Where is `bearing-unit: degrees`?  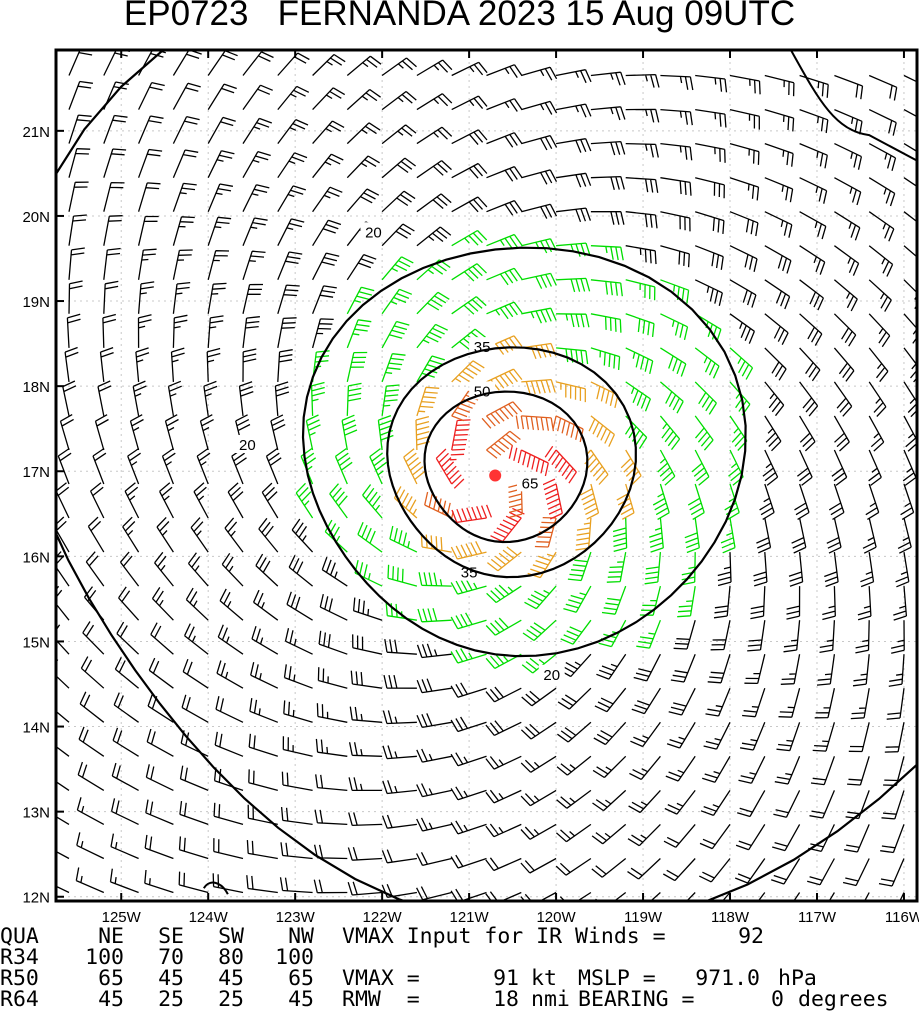 bearing-unit: degrees is located at coordinates (843, 999).